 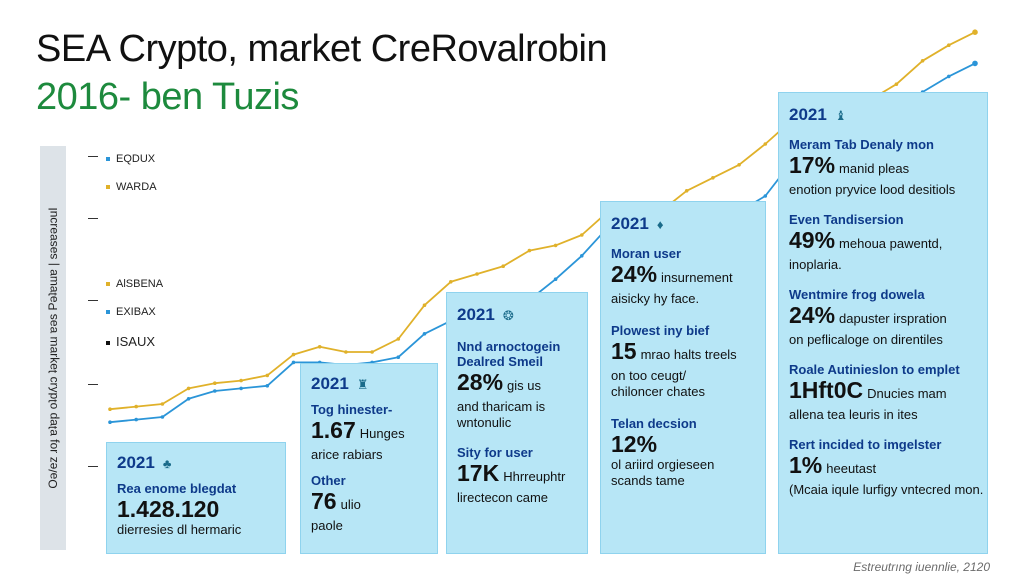 What do you see at coordinates (134, 284) in the screenshot?
I see `legend-item: AlSBENA` at bounding box center [134, 284].